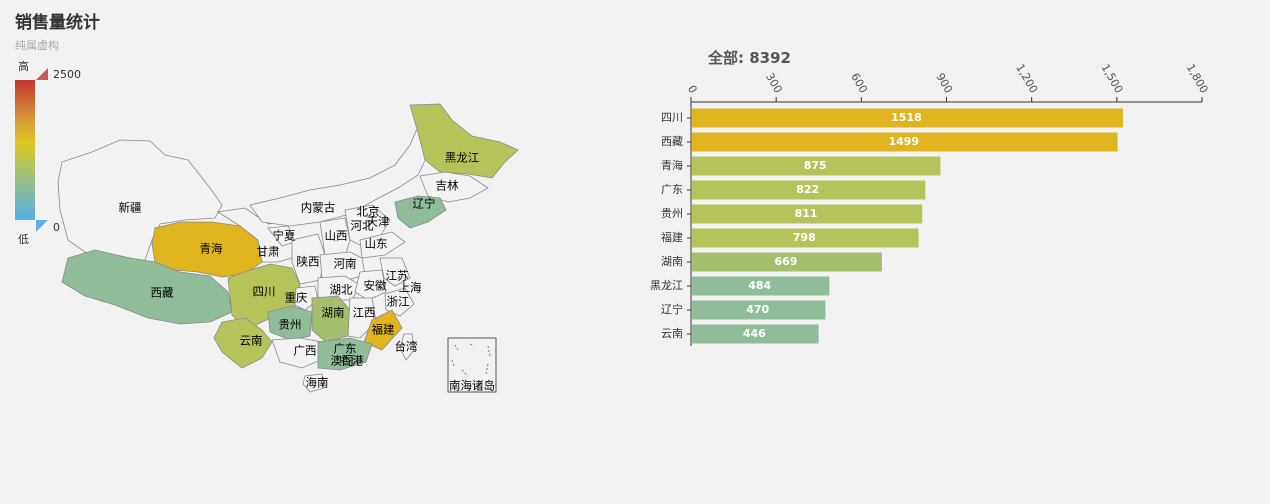 The height and width of the screenshot is (504, 1270). I want to click on region-jiangsu, so click(395, 272).